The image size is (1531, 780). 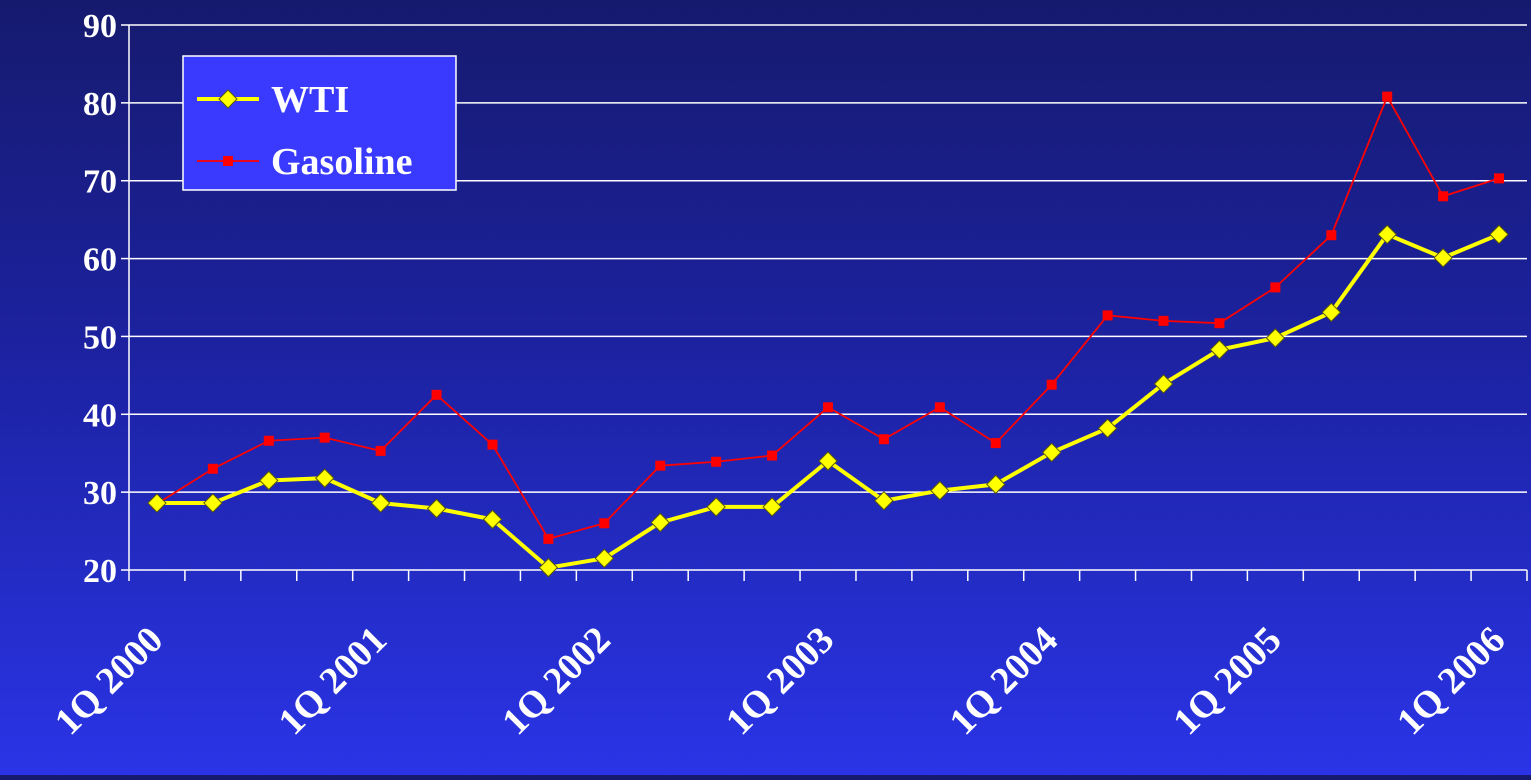 I want to click on y-tick-label: 90, so click(x=100, y=26).